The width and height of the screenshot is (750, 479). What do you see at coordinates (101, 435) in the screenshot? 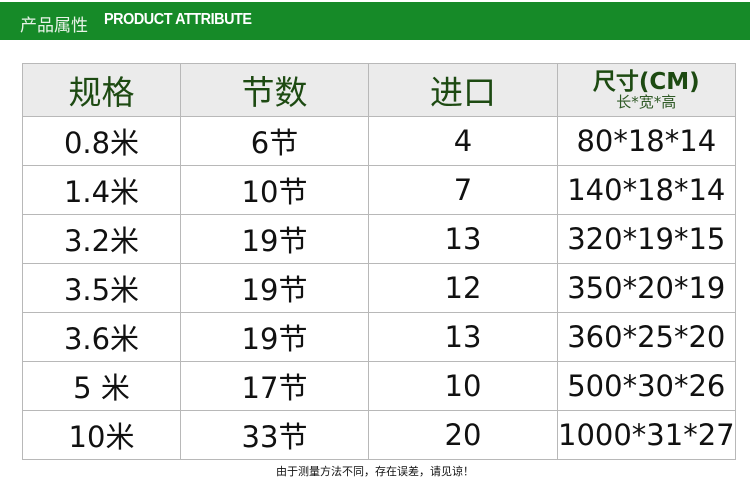
I see `cell-spec: 10米` at bounding box center [101, 435].